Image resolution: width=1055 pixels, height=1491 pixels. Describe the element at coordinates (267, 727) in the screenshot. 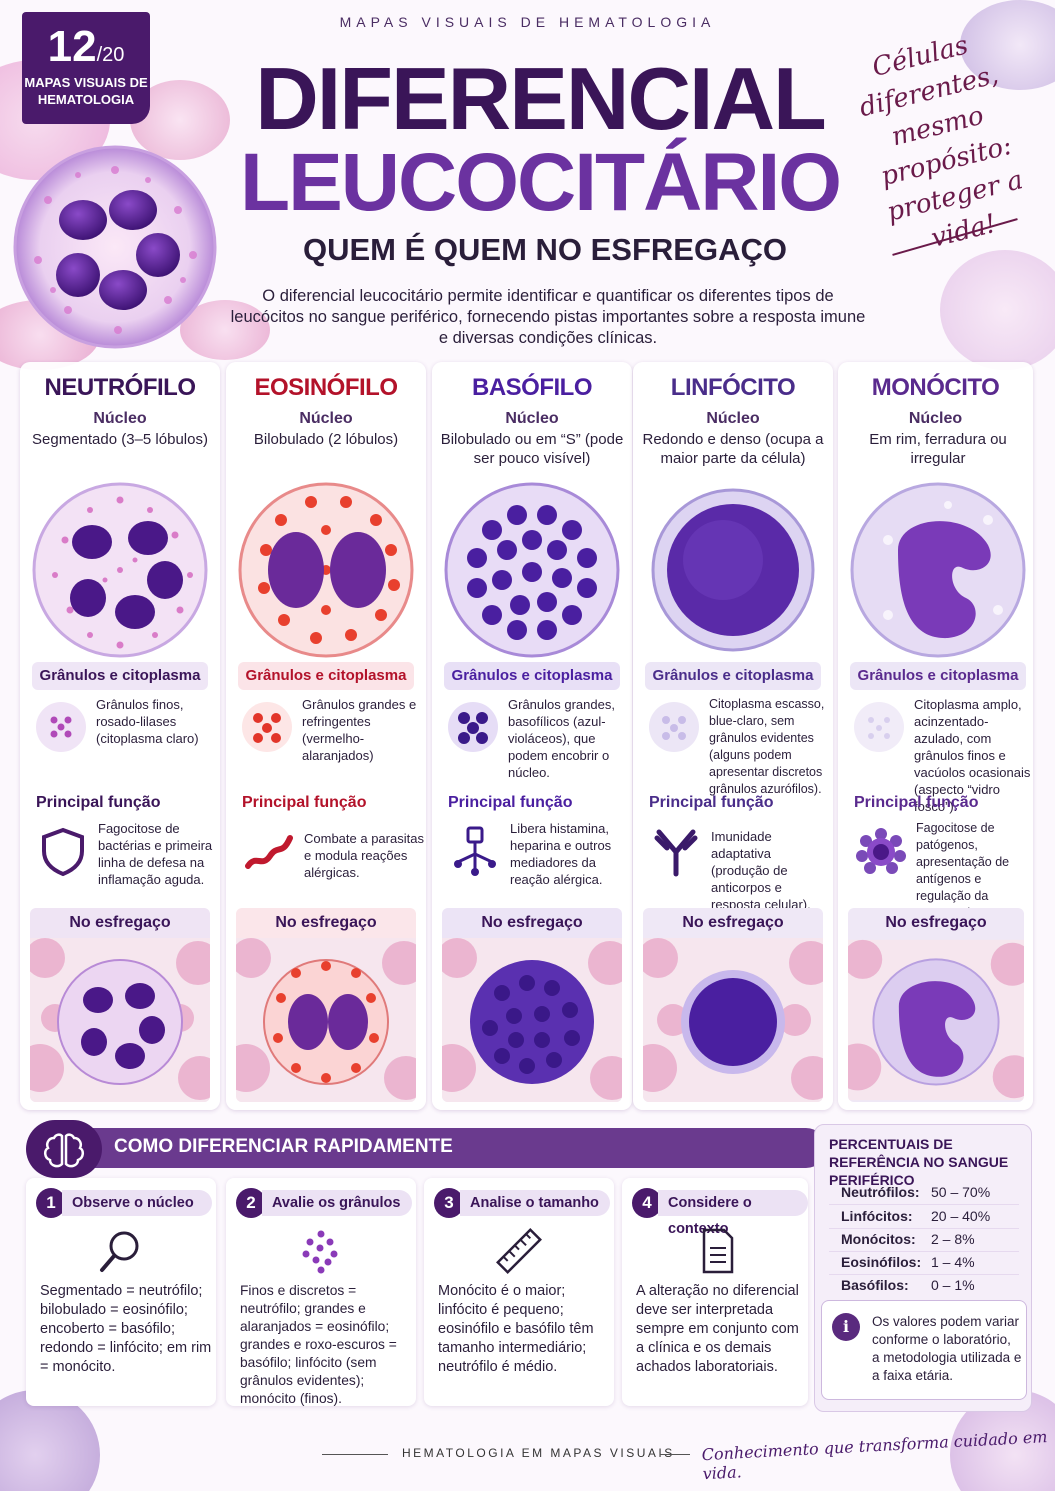

I see `coarse-red-granules-icon` at that location.